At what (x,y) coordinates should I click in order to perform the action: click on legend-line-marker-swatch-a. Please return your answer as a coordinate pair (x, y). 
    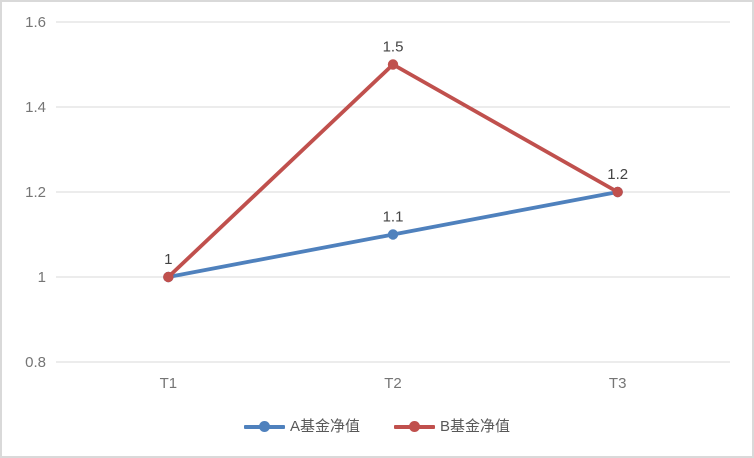
    Looking at the image, I should click on (264, 426).